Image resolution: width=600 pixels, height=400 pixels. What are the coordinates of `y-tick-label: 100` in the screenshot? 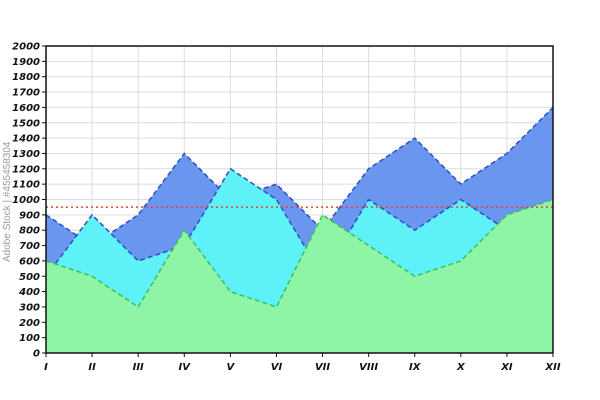 It's located at (29, 338).